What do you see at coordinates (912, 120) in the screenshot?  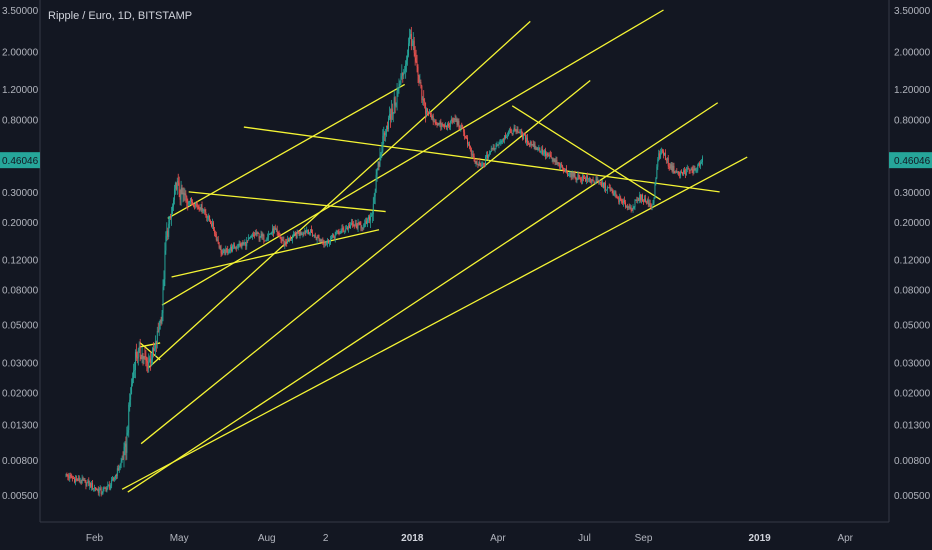 I see `right-price-tick: 0.80000` at bounding box center [912, 120].